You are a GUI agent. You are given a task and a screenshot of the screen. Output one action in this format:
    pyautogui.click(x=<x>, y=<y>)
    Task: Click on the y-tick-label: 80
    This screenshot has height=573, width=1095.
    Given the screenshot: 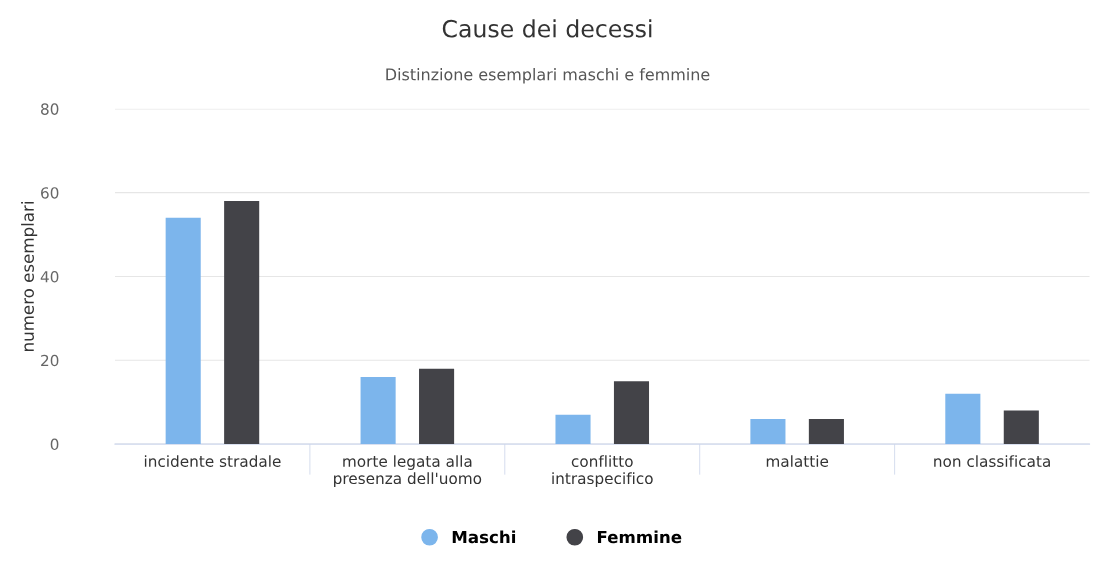 What is the action you would take?
    pyautogui.click(x=50, y=109)
    